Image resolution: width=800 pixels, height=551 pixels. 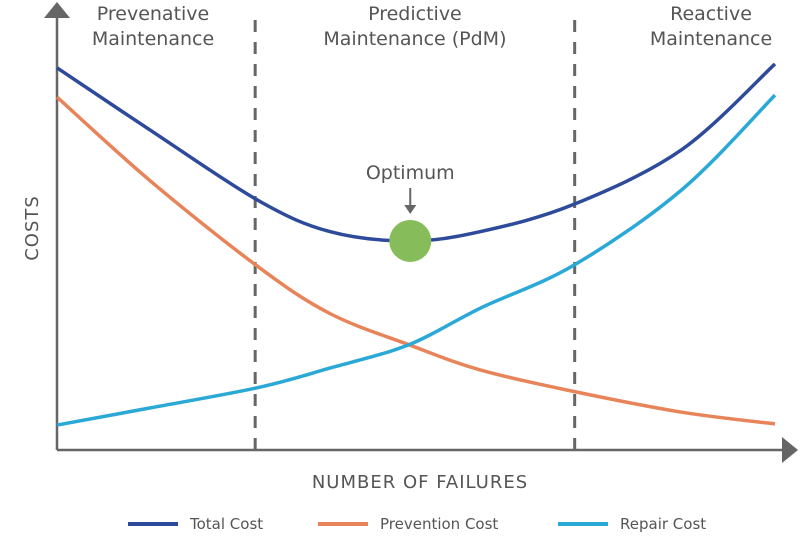 What do you see at coordinates (663, 524) in the screenshot?
I see `legend-label: Repair Cost` at bounding box center [663, 524].